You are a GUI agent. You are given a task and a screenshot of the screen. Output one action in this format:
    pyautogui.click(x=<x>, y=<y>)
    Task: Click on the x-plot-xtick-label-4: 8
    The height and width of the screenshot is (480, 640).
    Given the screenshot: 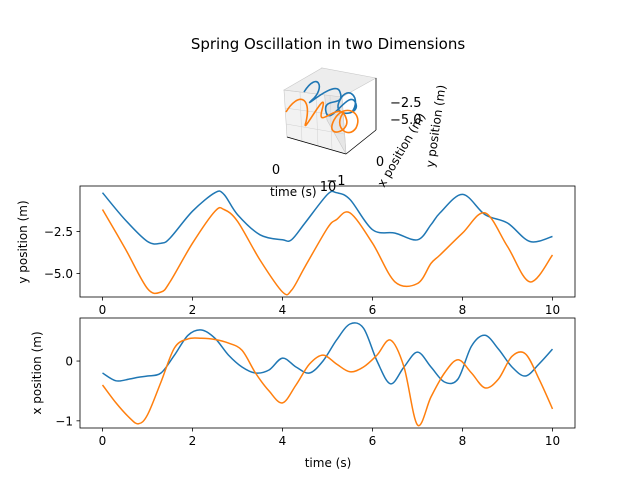 What is the action you would take?
    pyautogui.click(x=463, y=441)
    